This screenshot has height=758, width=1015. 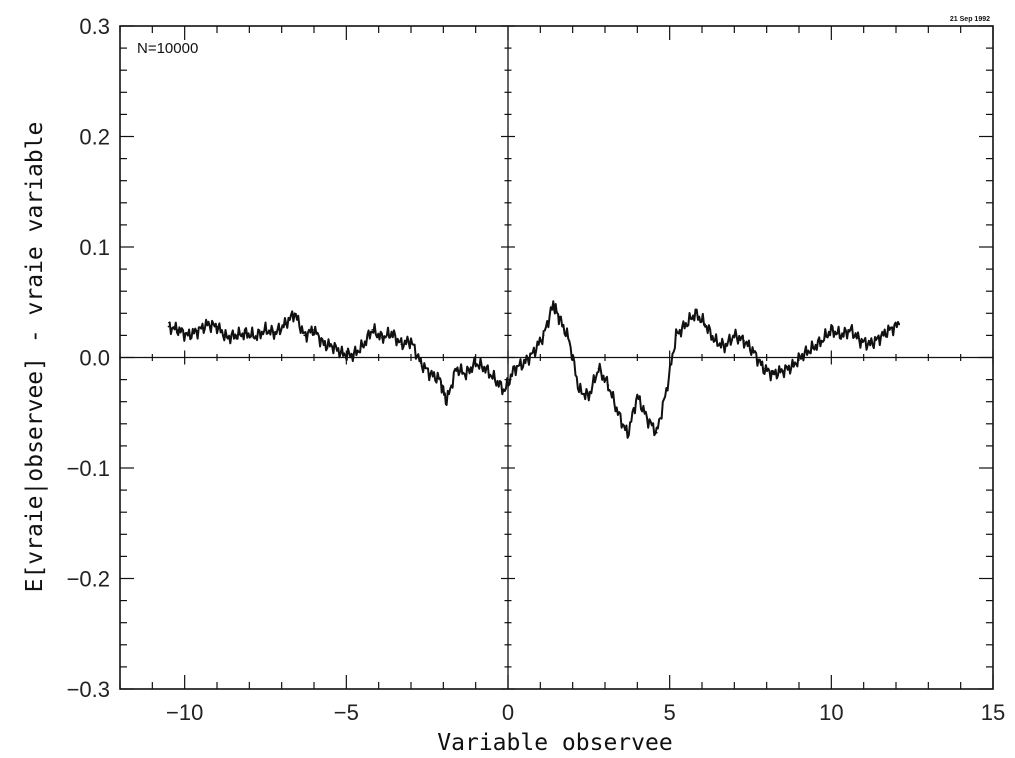 I want to click on x-axis-title: Variable observee, so click(x=554, y=743).